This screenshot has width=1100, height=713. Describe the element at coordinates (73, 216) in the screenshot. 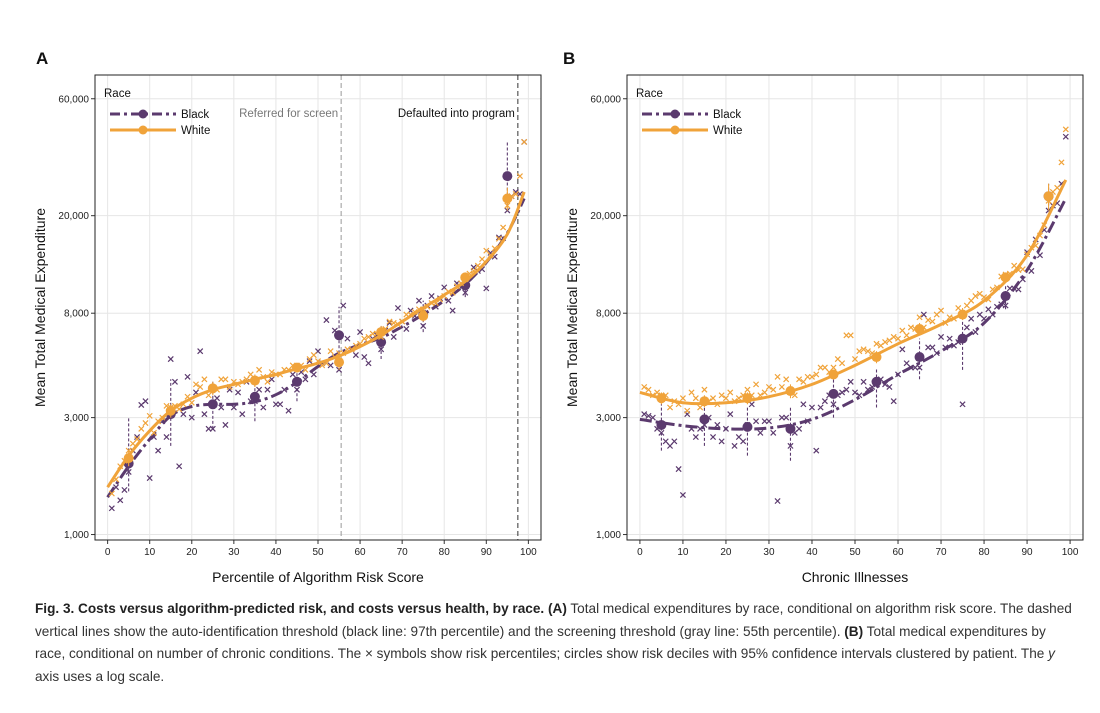

I see `y-tick-label: 20,000` at that location.